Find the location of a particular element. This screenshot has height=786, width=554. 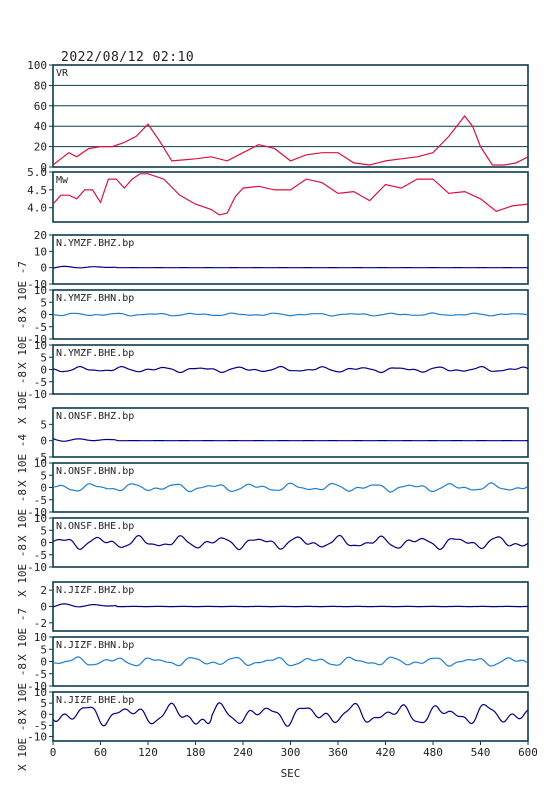

y-tick-label-n-ymzf-bhe-bp-3: -5 is located at coordinates (40, 382).